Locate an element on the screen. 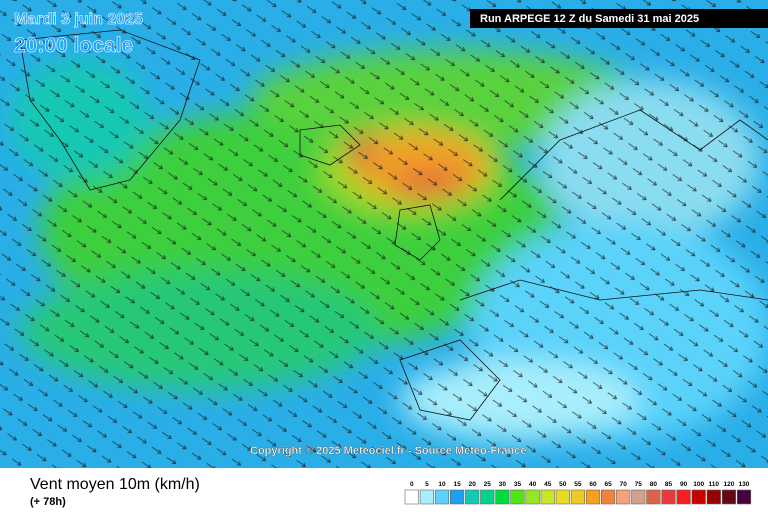 This screenshot has height=512, width=768. legend-value: 40 is located at coordinates (533, 484).